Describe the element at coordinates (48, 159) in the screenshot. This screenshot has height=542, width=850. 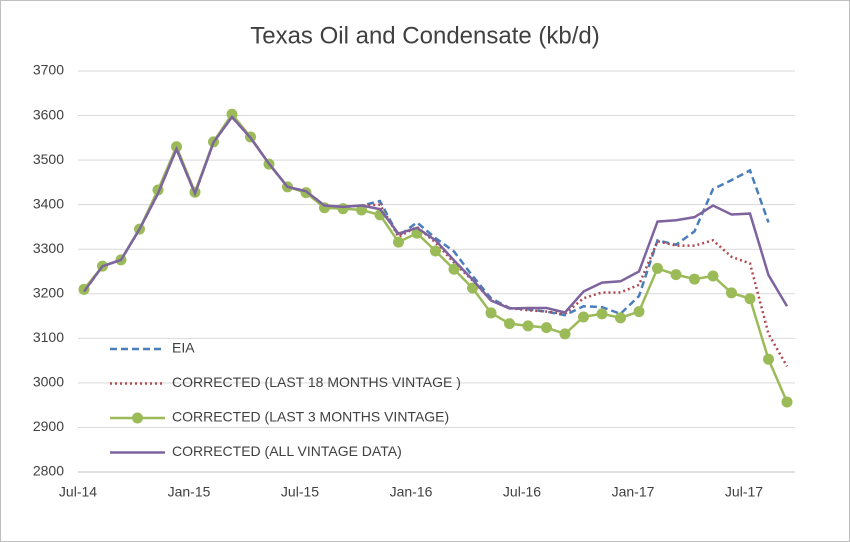
I see `y-tick-label: 3500` at that location.